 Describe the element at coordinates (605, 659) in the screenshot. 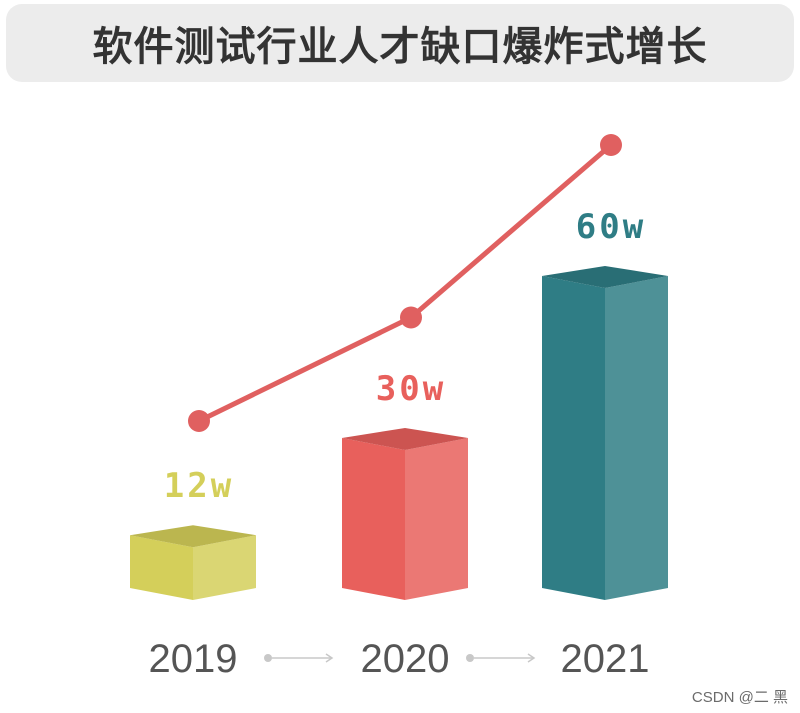

I see `tick-label-2021: 2021` at that location.